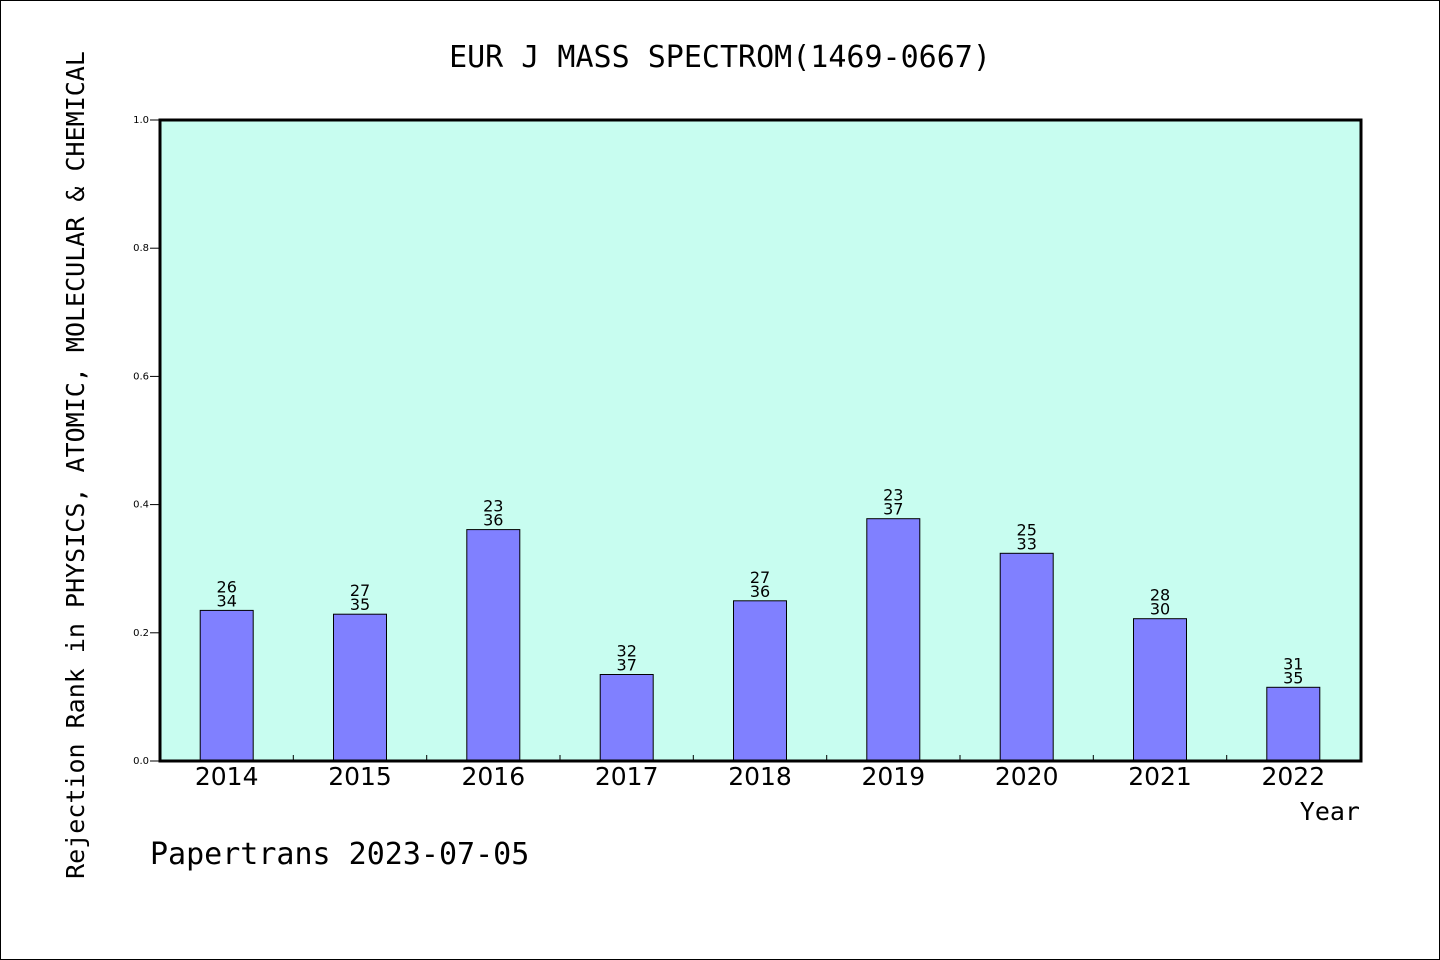  Describe the element at coordinates (227, 600) in the screenshot. I see `bar-label-bottom-2014: 34` at that location.